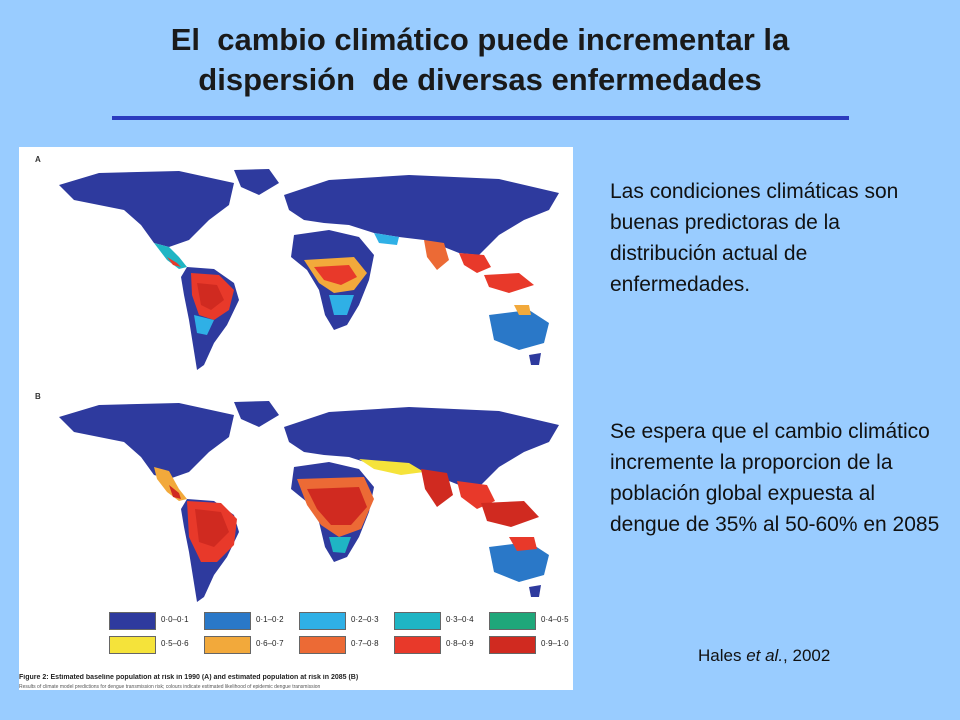 This screenshot has height=720, width=960. What do you see at coordinates (270, 619) in the screenshot?
I see `legend-label: 0·1–0·2` at bounding box center [270, 619].